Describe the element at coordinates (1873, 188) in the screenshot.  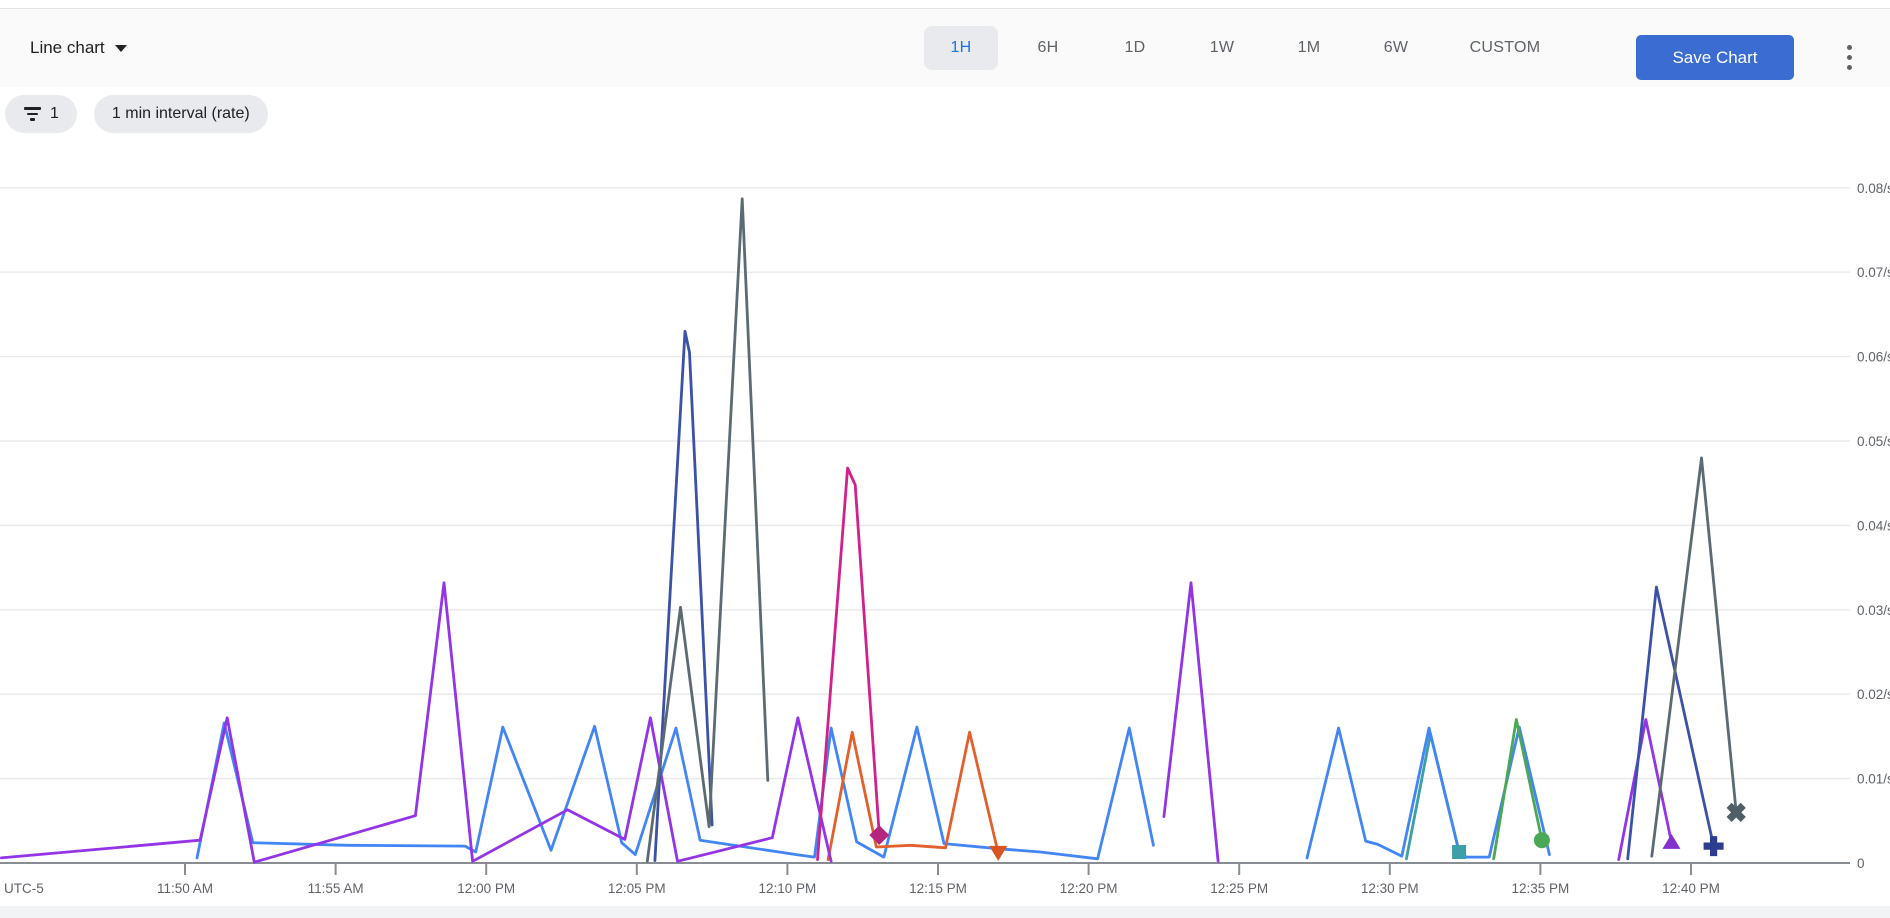
I see `y-axis-tick-label: 0.08/s` at that location.